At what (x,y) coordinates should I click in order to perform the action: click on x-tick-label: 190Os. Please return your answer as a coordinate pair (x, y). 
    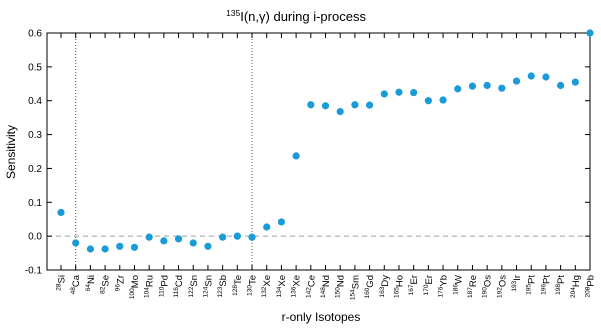
    Looking at the image, I should click on (488, 286).